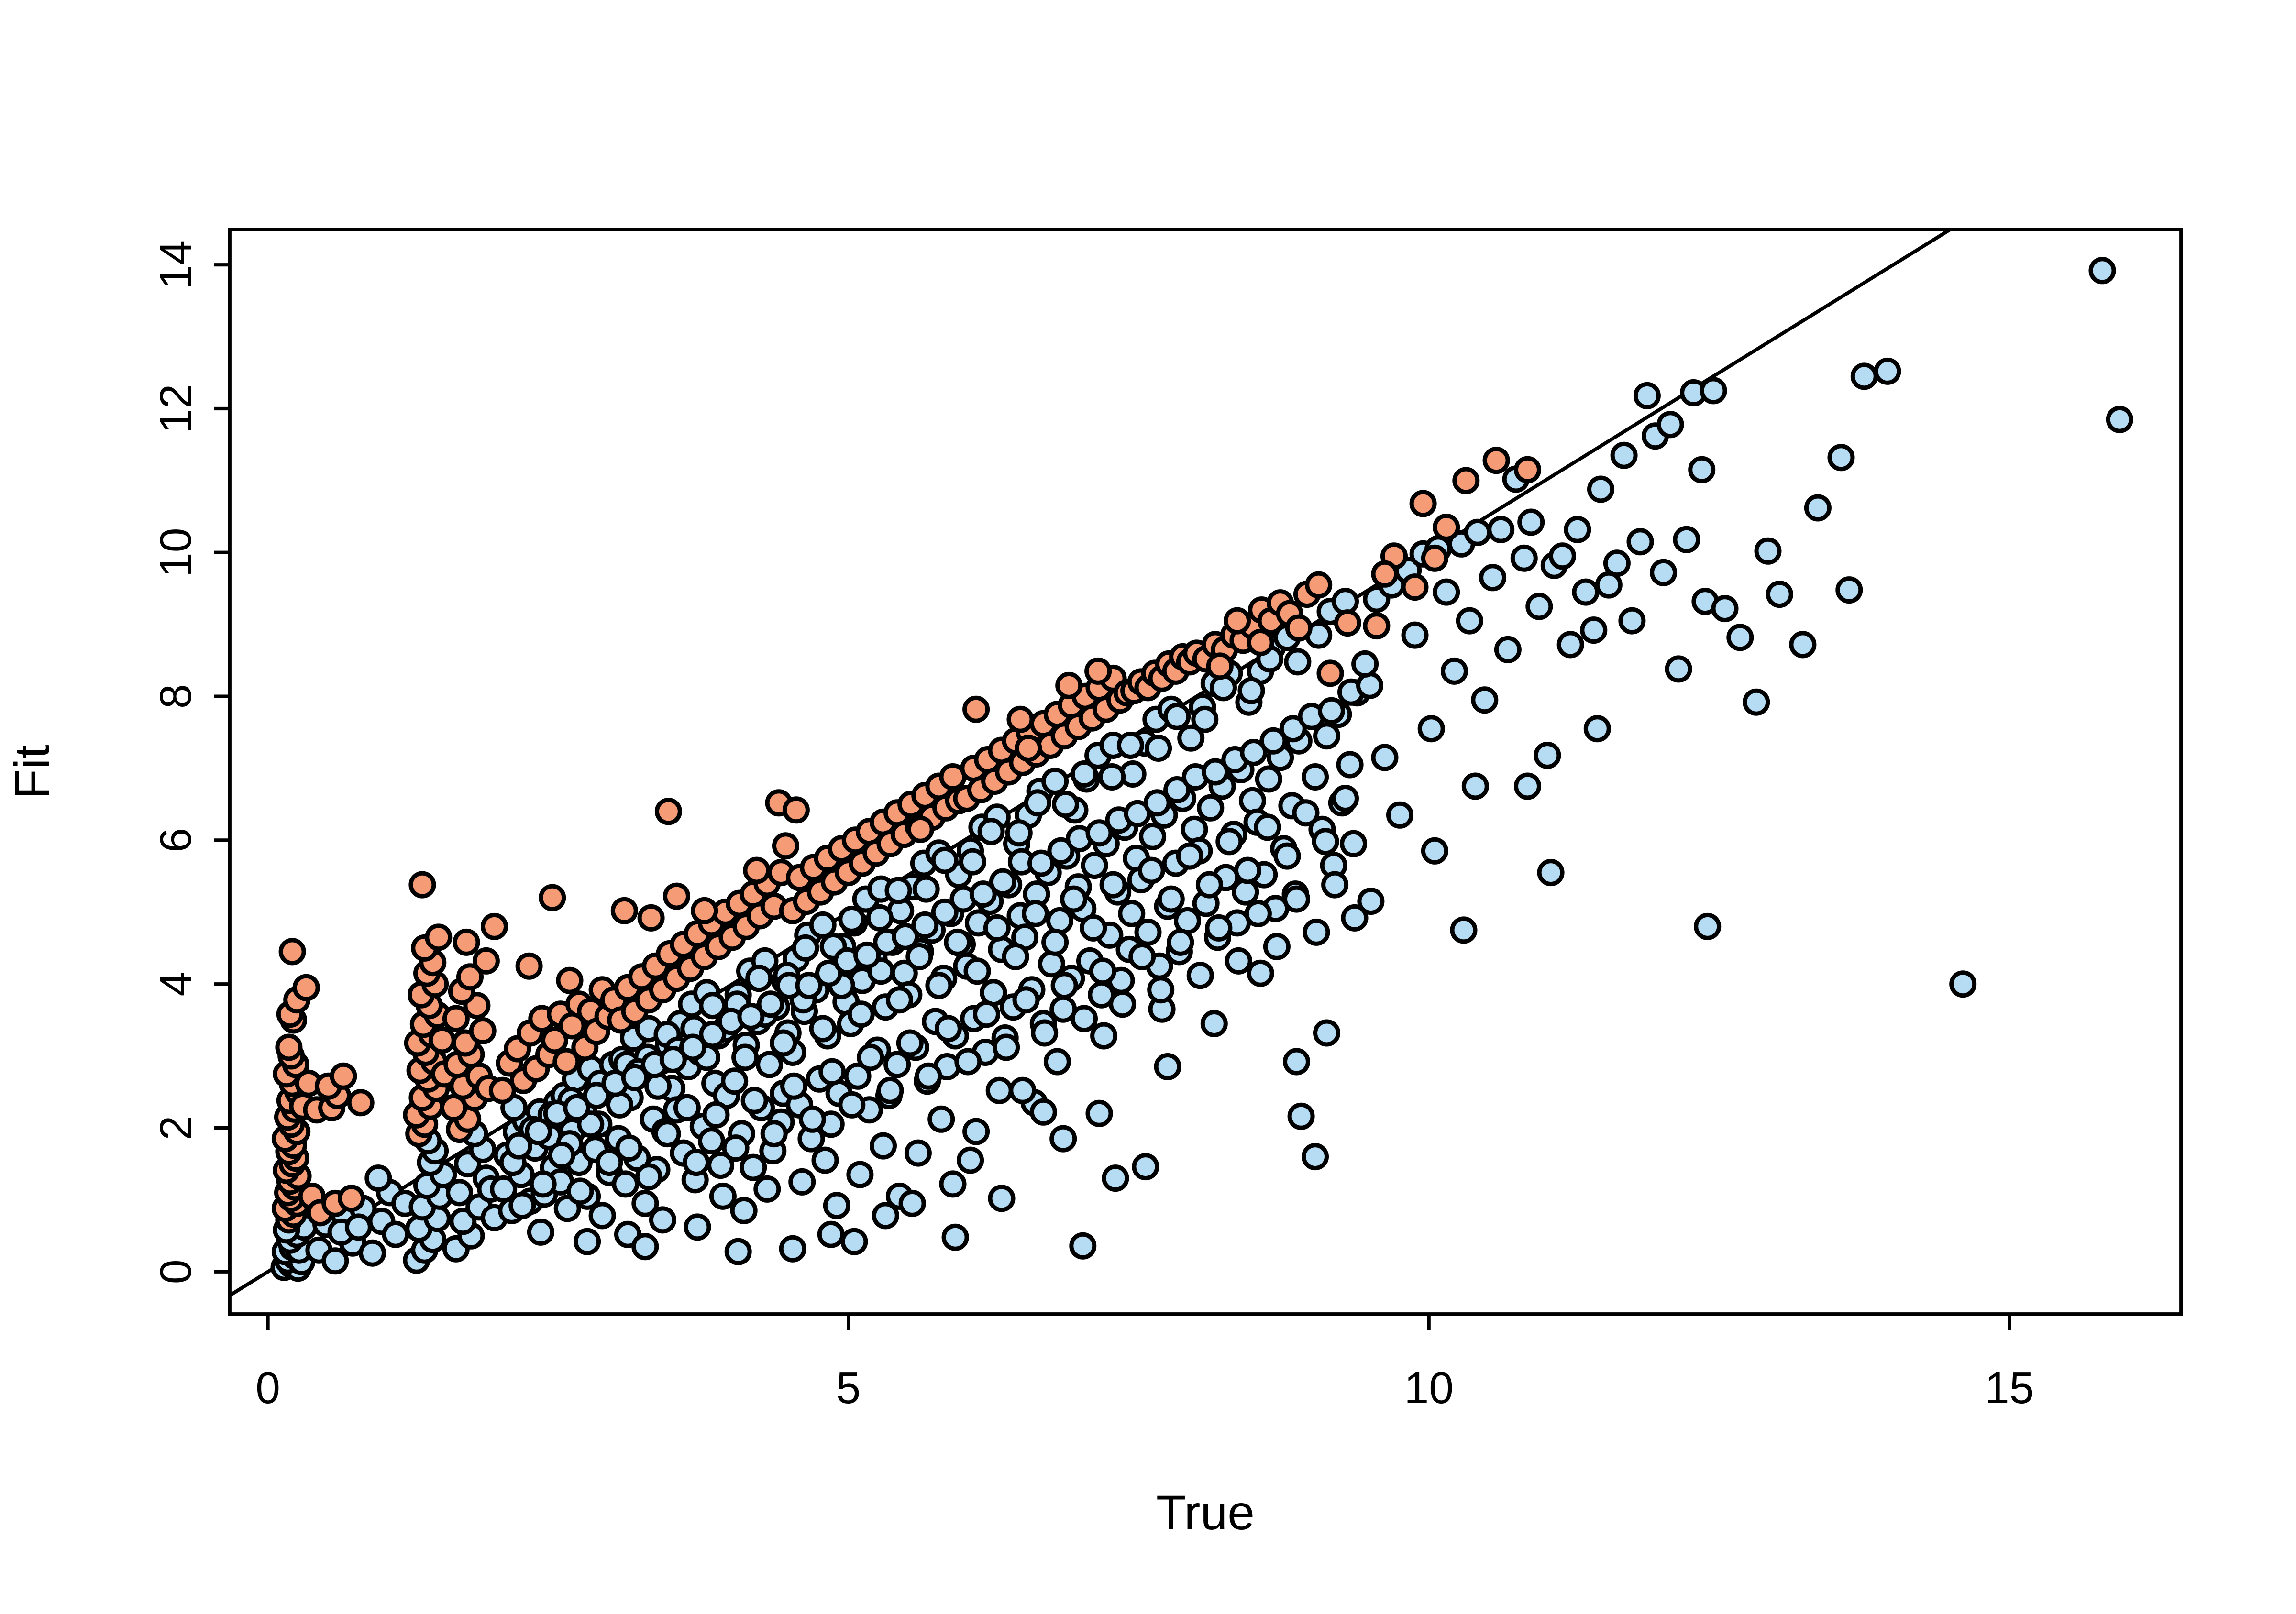 This screenshot has width=2296, height=1614. Describe the element at coordinates (175, 408) in the screenshot. I see `y-tick-label: 12` at that location.